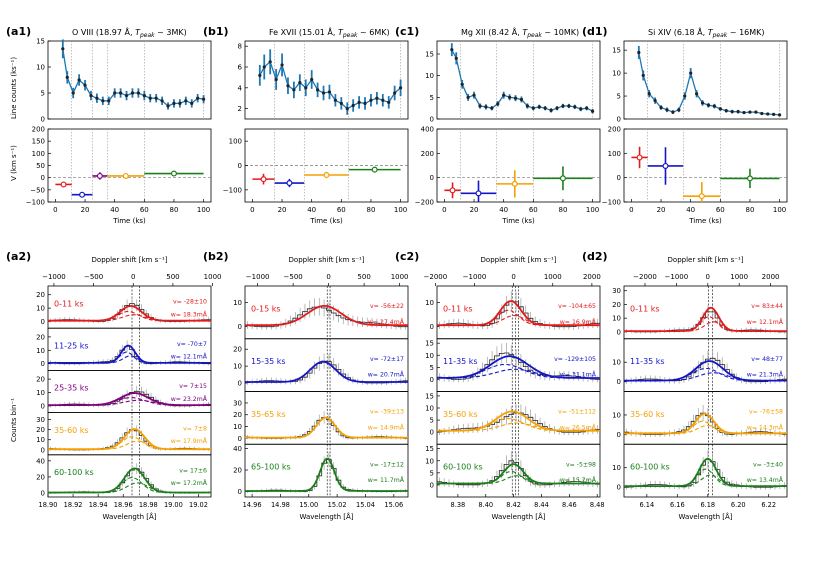  I want to click on wavelength-tick-label: 18.96, so click(123, 505).